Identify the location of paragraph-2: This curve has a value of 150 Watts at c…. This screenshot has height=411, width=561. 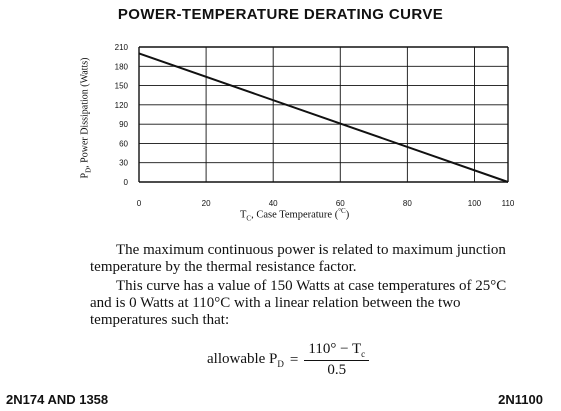
(298, 303).